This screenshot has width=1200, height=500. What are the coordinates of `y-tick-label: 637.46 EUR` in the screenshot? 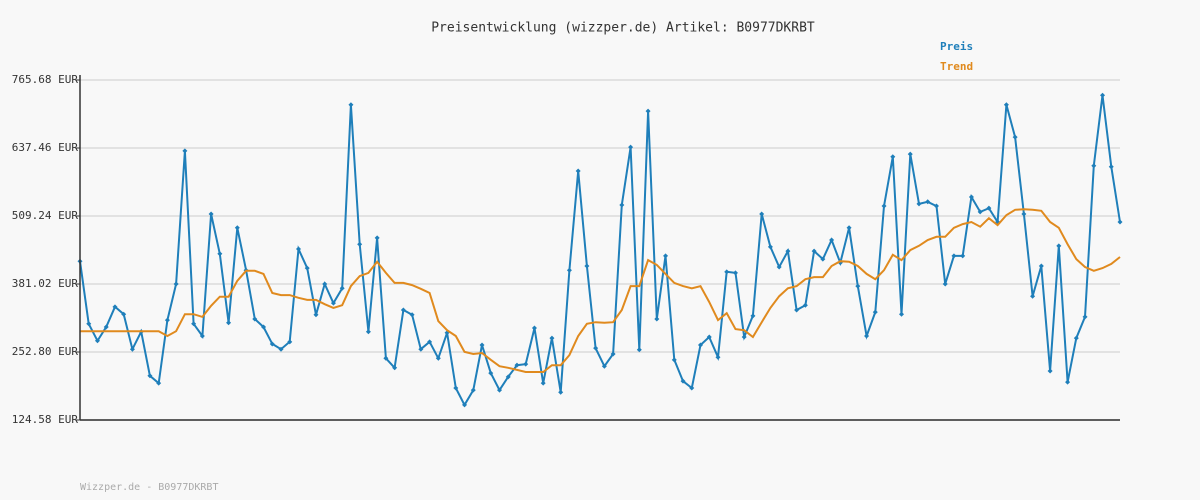 It's located at (45, 147).